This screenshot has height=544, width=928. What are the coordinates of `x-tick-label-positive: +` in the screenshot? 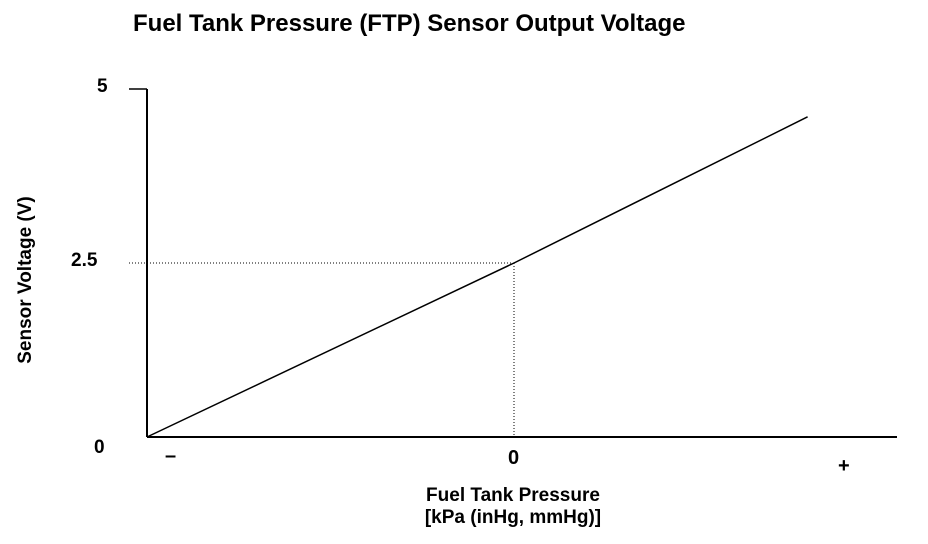 It's located at (844, 466).